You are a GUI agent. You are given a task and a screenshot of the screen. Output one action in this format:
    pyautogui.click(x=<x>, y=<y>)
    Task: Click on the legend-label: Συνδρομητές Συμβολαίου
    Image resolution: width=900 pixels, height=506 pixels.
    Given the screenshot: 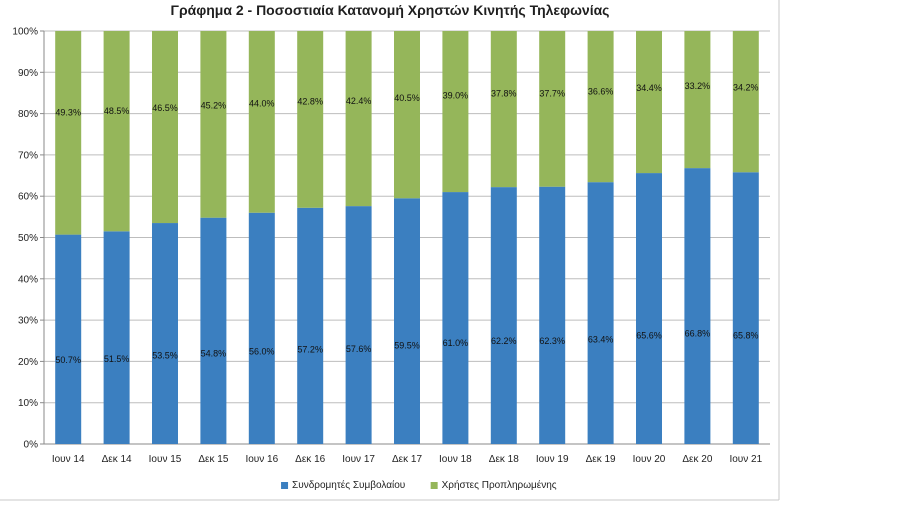 What is the action you would take?
    pyautogui.click(x=348, y=485)
    